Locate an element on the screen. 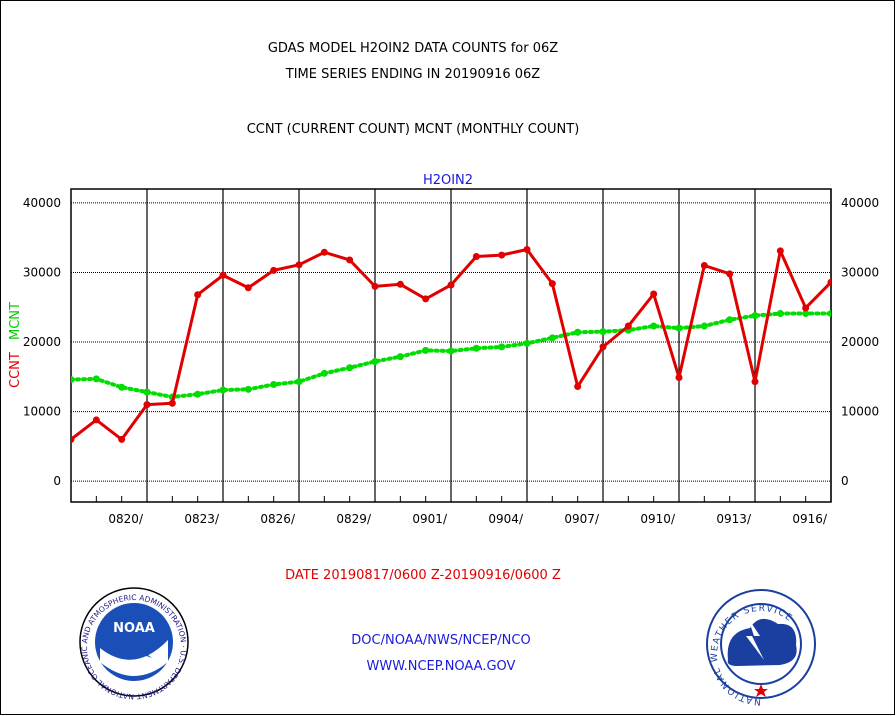  y-tick-label-right: 40000 is located at coordinates (860, 203).